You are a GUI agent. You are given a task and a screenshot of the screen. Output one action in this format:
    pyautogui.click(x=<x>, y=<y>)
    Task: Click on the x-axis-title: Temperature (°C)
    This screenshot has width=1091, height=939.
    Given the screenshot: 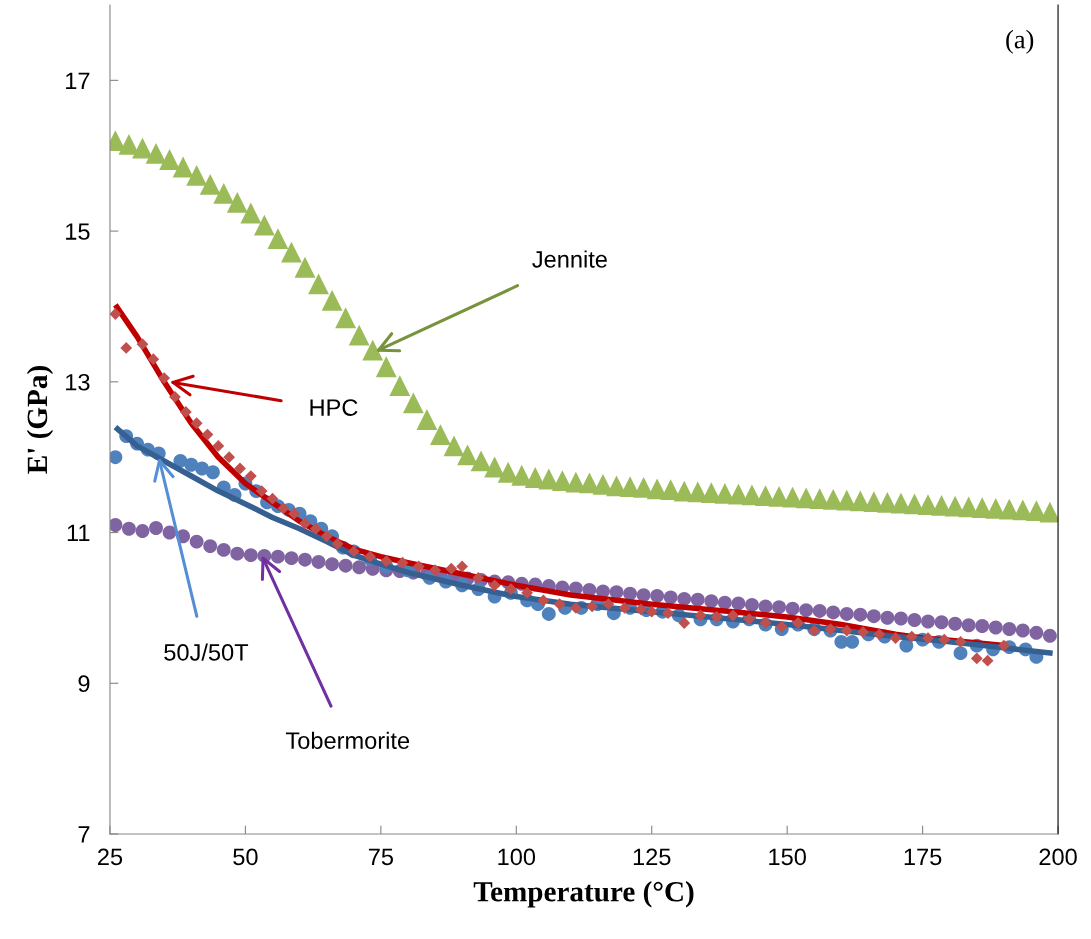 What is the action you would take?
    pyautogui.click(x=583, y=894)
    